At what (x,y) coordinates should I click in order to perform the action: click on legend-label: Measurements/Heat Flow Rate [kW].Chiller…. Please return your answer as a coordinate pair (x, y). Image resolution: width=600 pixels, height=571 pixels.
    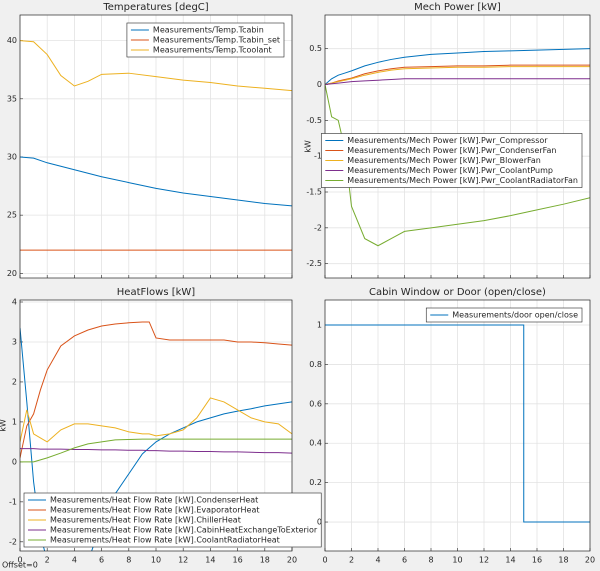
    Looking at the image, I should click on (145, 520).